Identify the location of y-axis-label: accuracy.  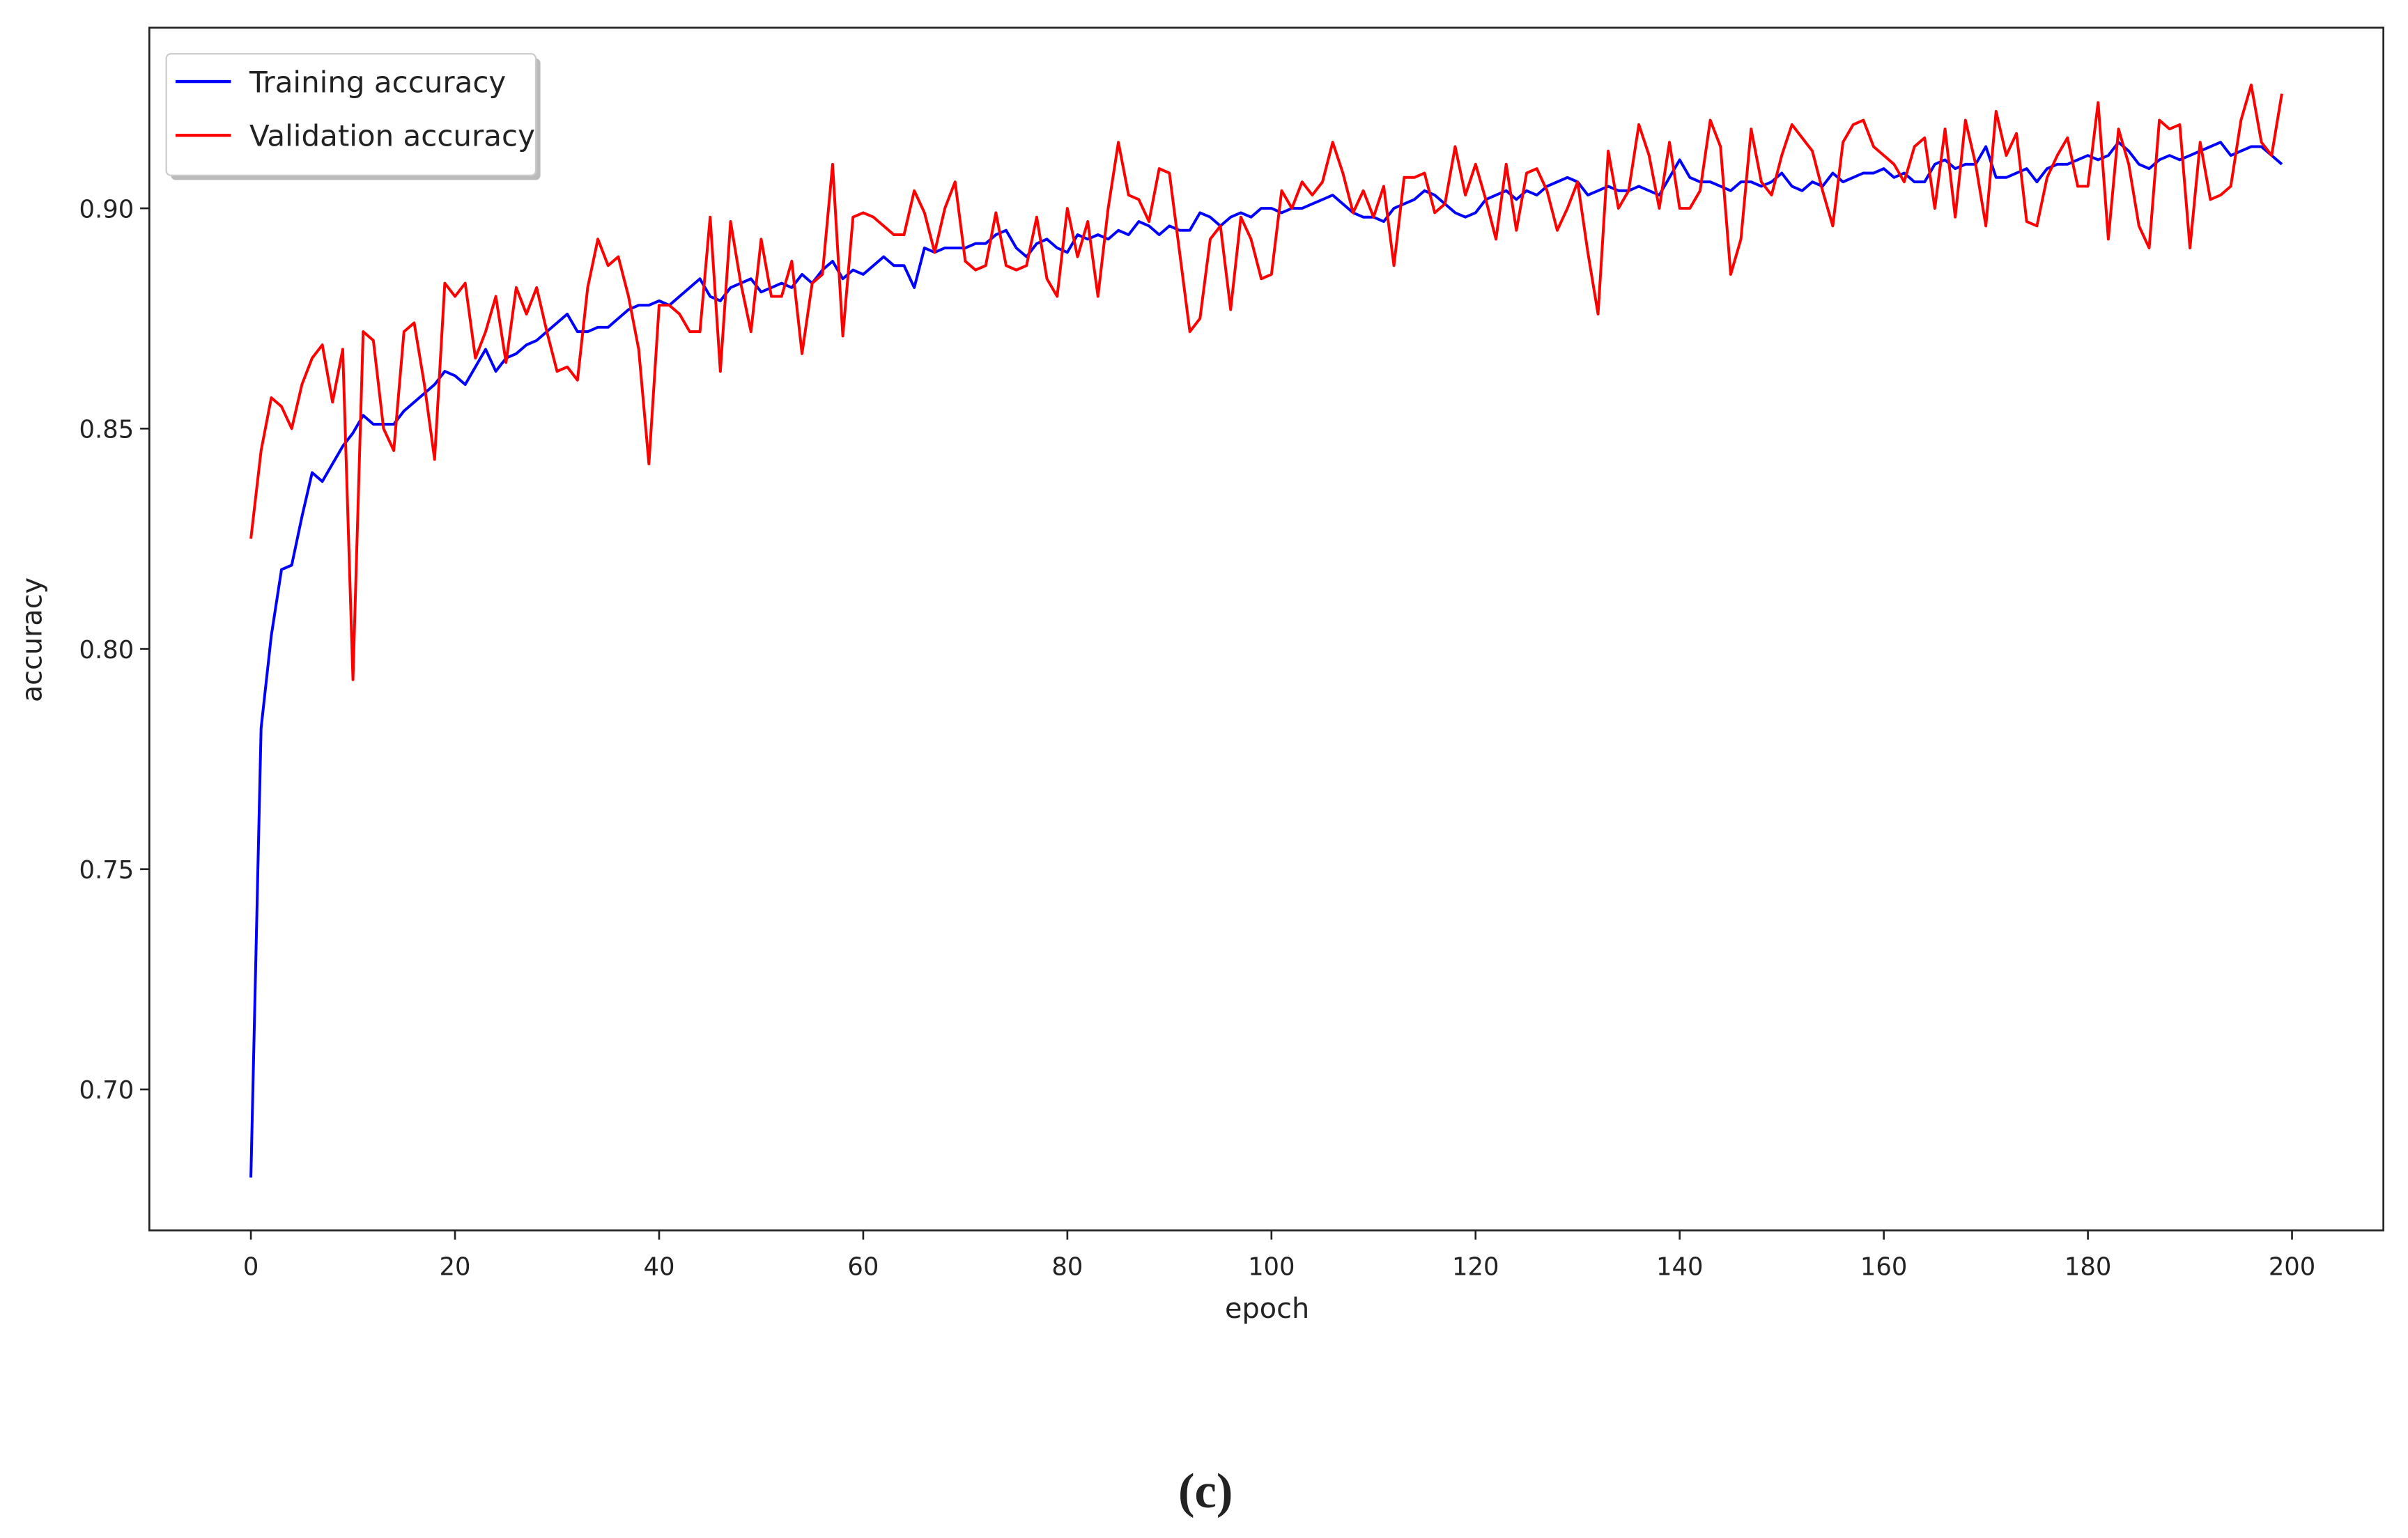
(33, 640).